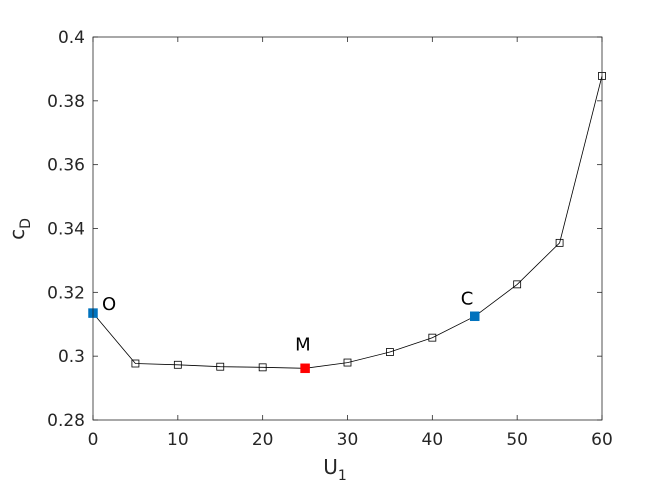 The width and height of the screenshot is (665, 490). What do you see at coordinates (263, 440) in the screenshot?
I see `x-tick-label: 20` at bounding box center [263, 440].